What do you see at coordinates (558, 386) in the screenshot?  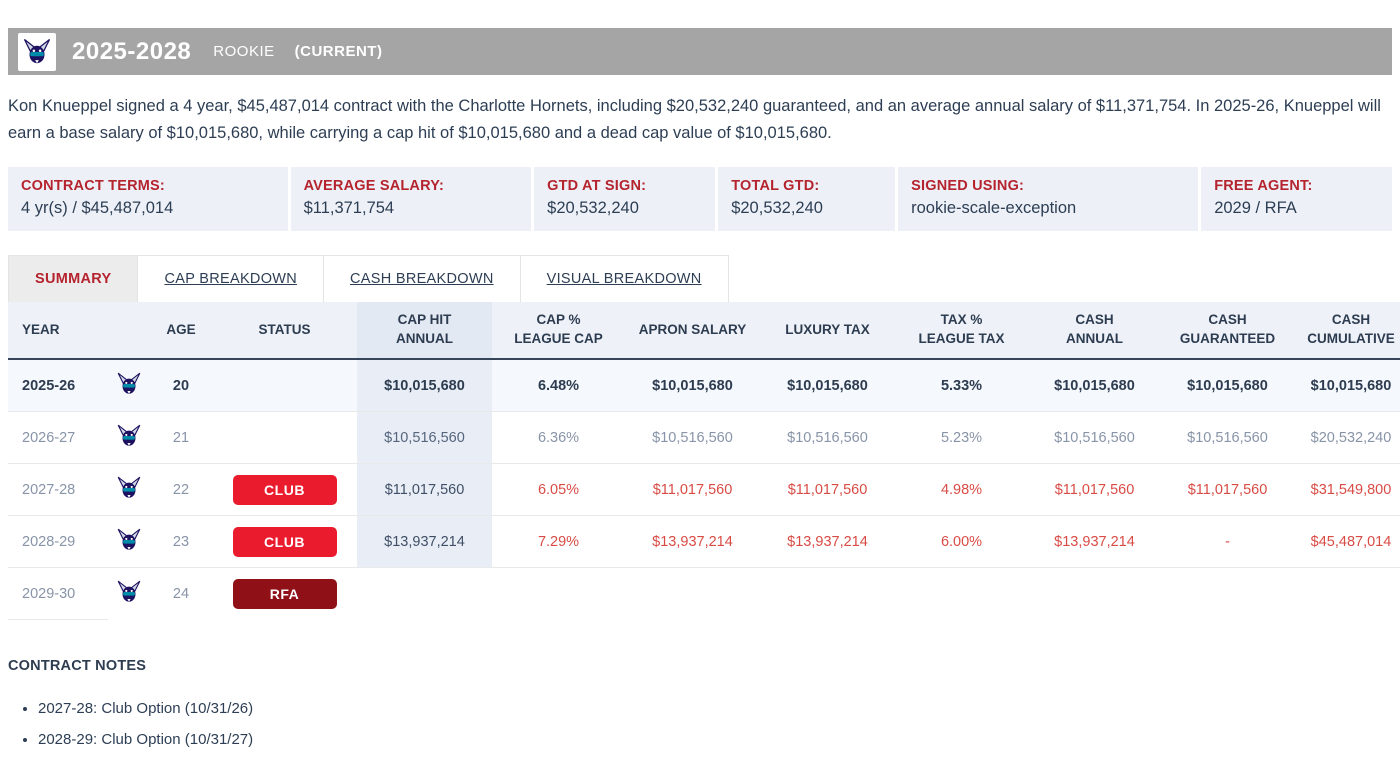 I see `cap-pct-cell: 6.48%` at bounding box center [558, 386].